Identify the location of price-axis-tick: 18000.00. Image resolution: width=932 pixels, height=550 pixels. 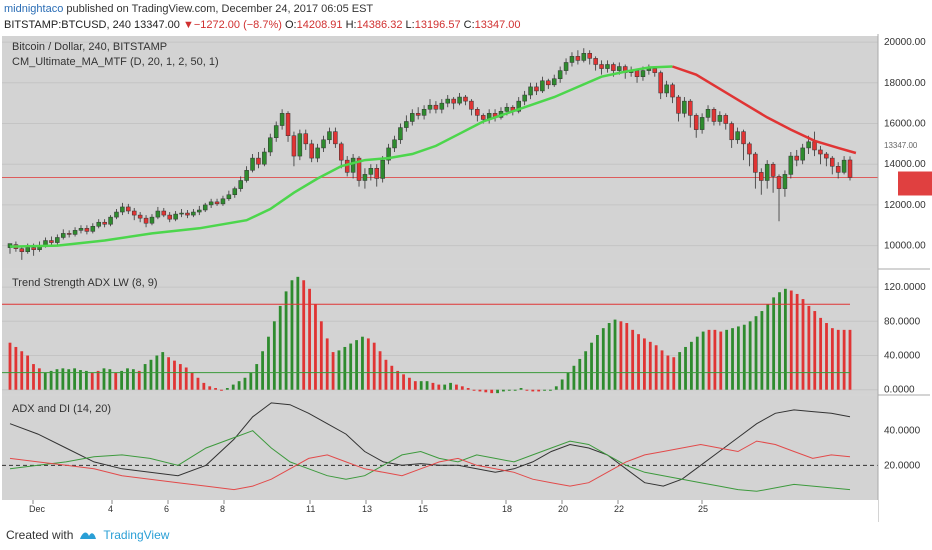
(905, 83).